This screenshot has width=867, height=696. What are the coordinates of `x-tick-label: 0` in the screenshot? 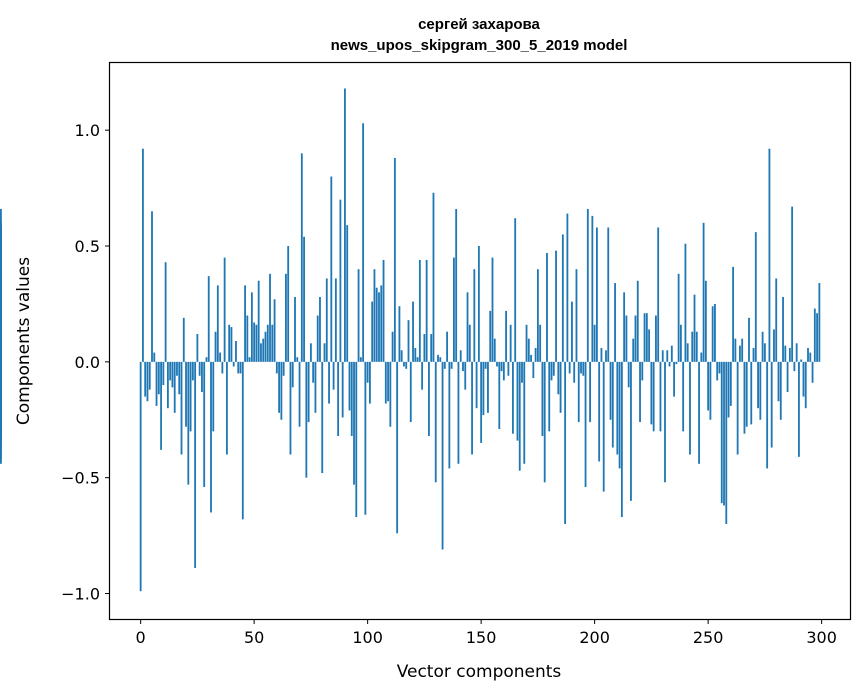 It's located at (141, 637).